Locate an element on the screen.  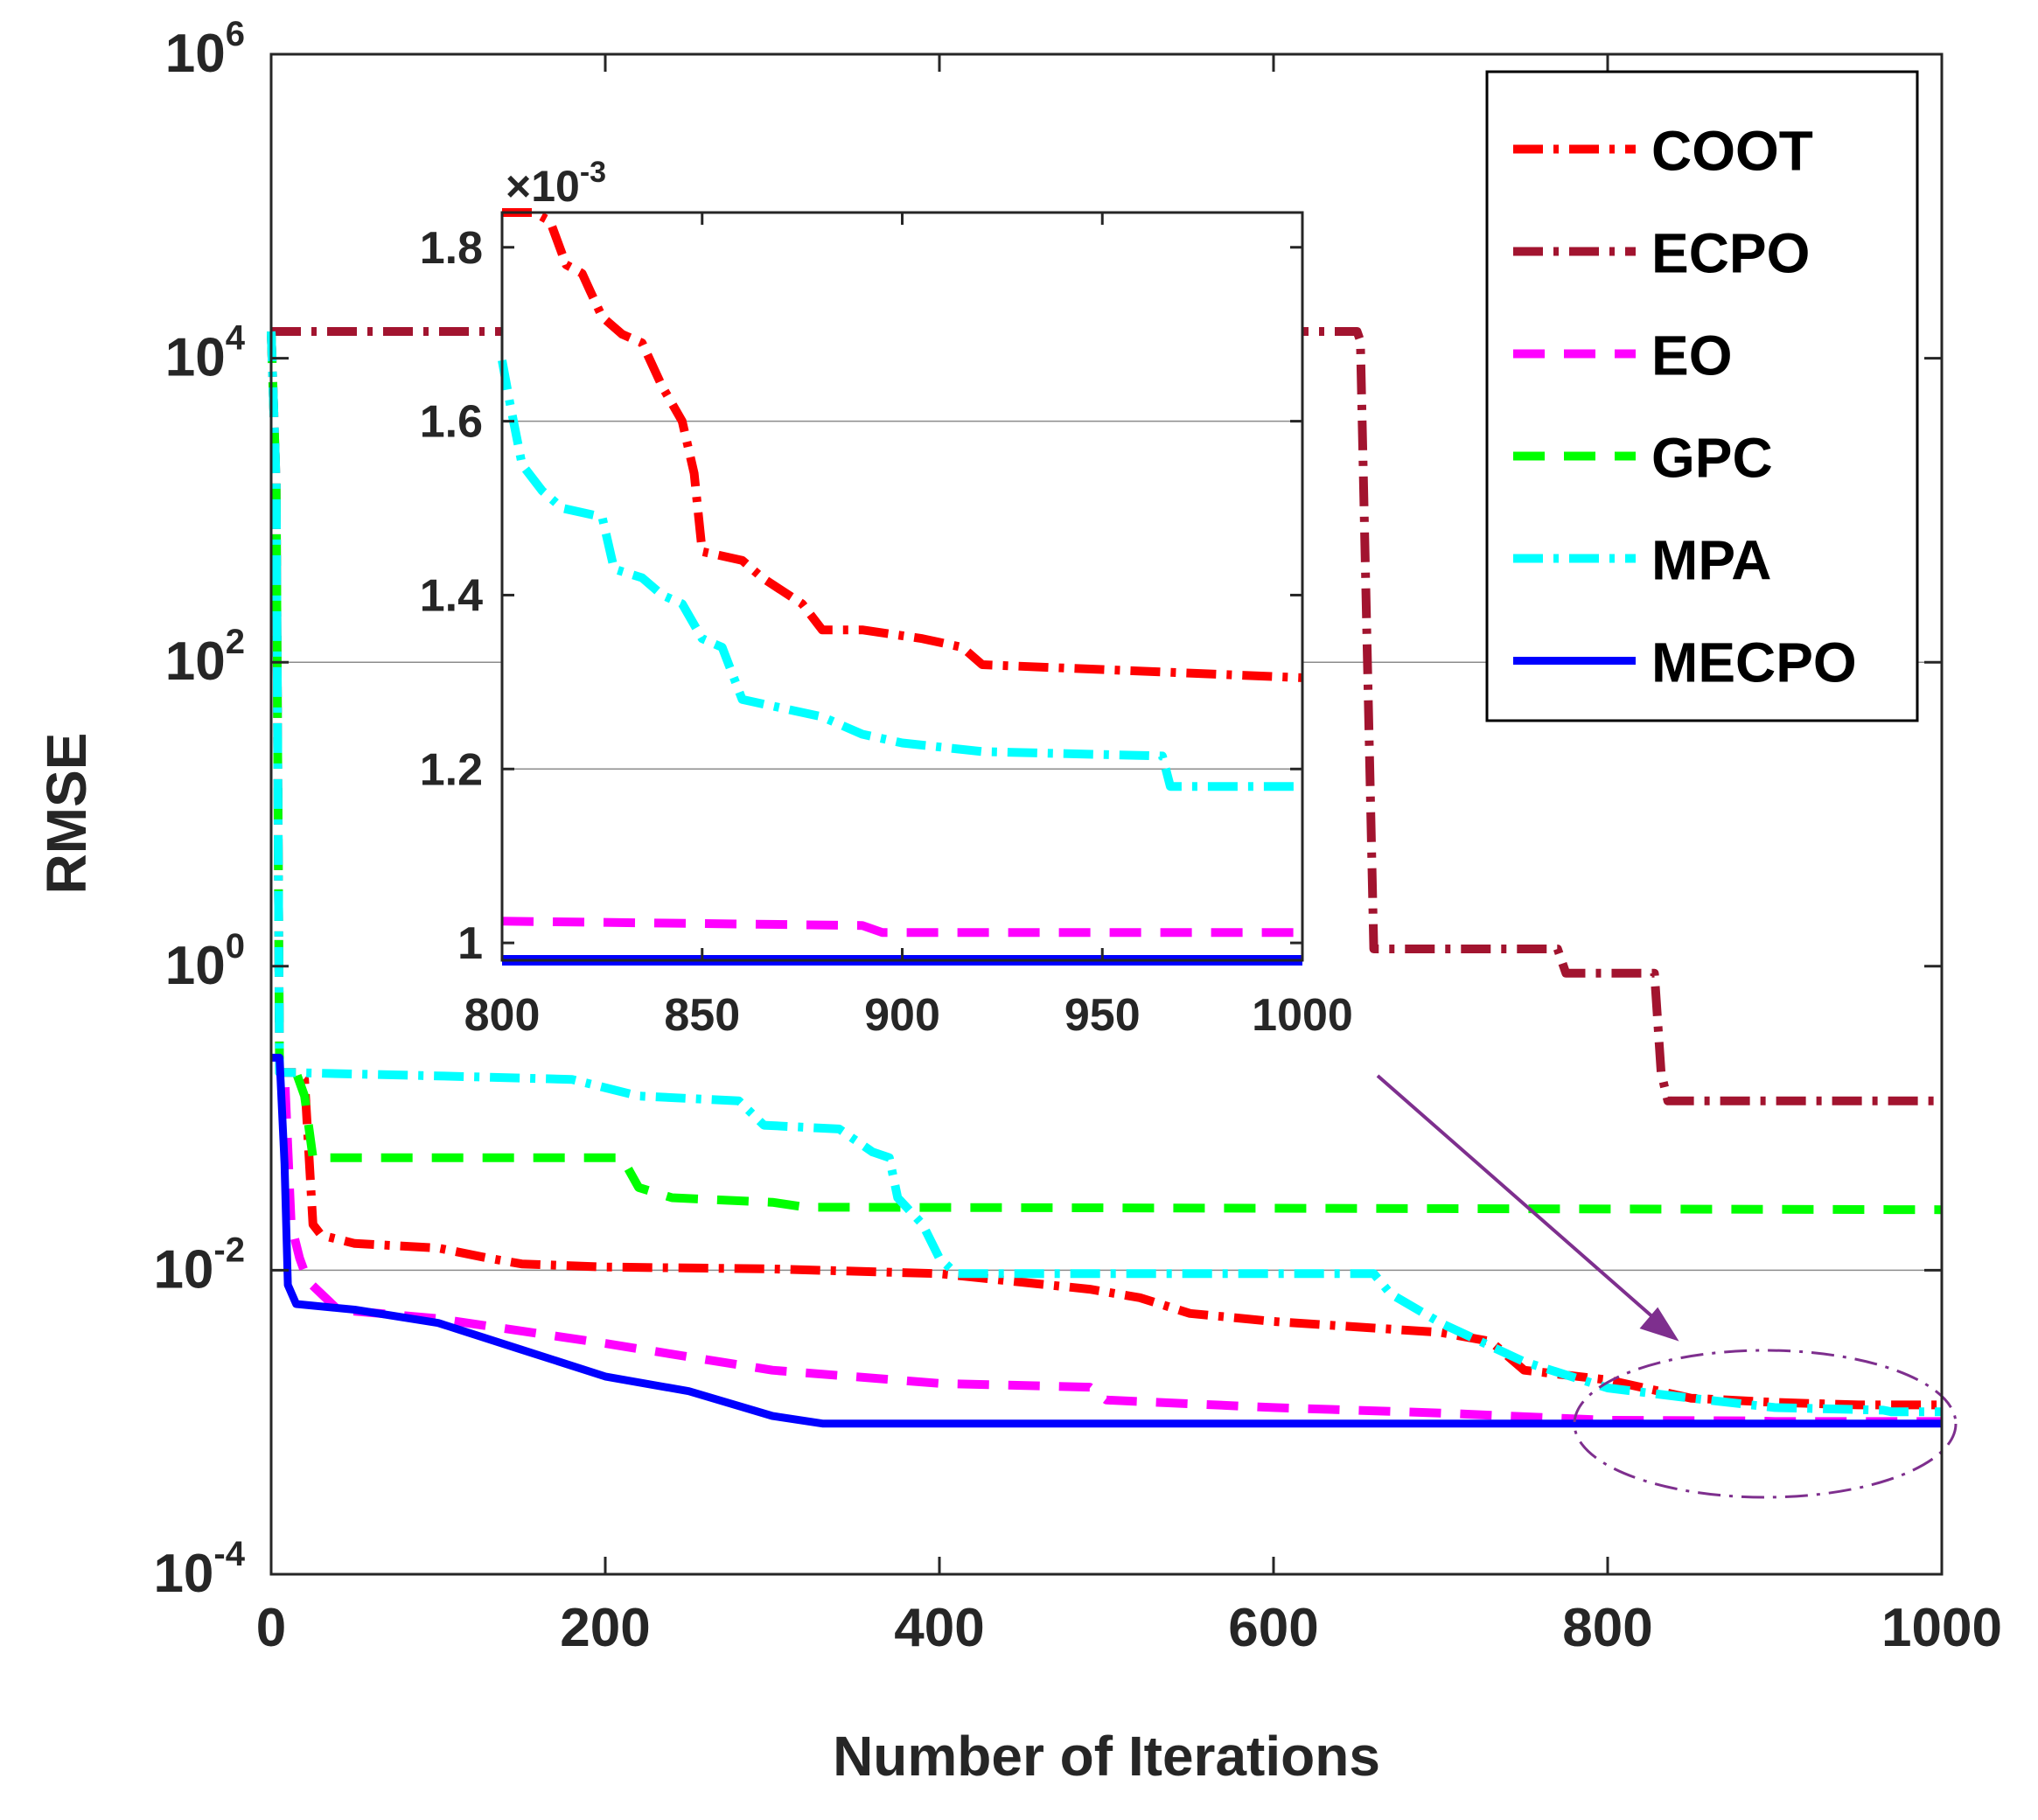
main-y-tick-exponent: -4 is located at coordinates (229, 1554).